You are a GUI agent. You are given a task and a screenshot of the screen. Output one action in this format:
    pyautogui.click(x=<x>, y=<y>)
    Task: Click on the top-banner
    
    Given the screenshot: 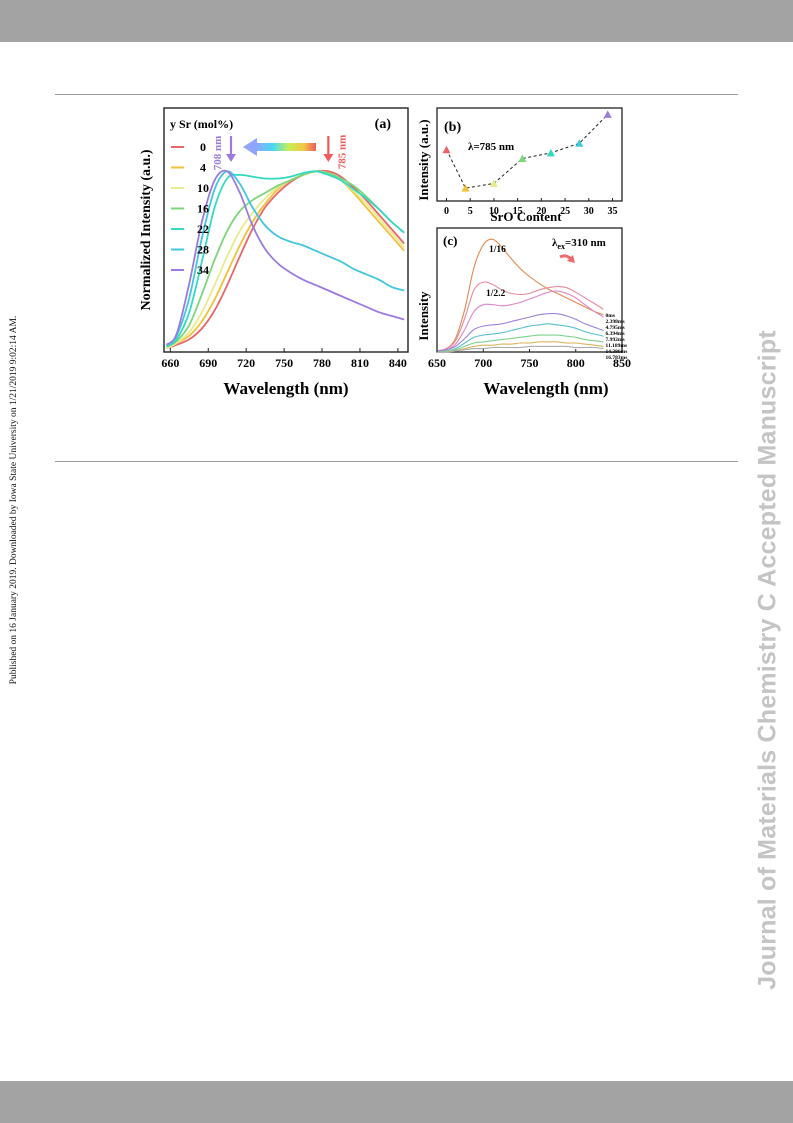 What is the action you would take?
    pyautogui.click(x=396, y=21)
    